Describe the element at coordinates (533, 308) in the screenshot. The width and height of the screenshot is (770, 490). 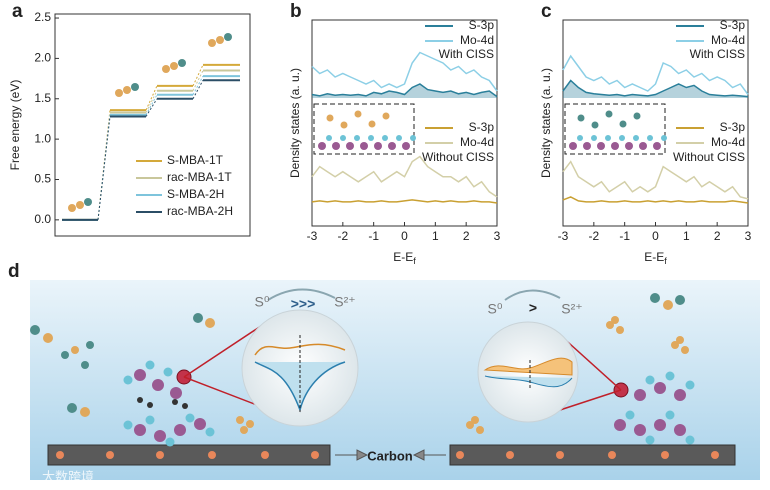
I see `relation: >` at that location.